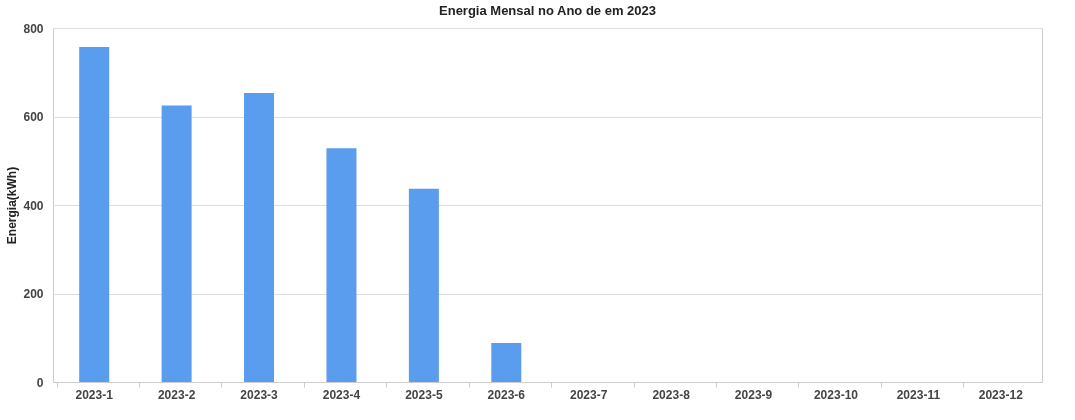 The height and width of the screenshot is (420, 1075). I want to click on x-tick-label: 2023-12, so click(1001, 394).